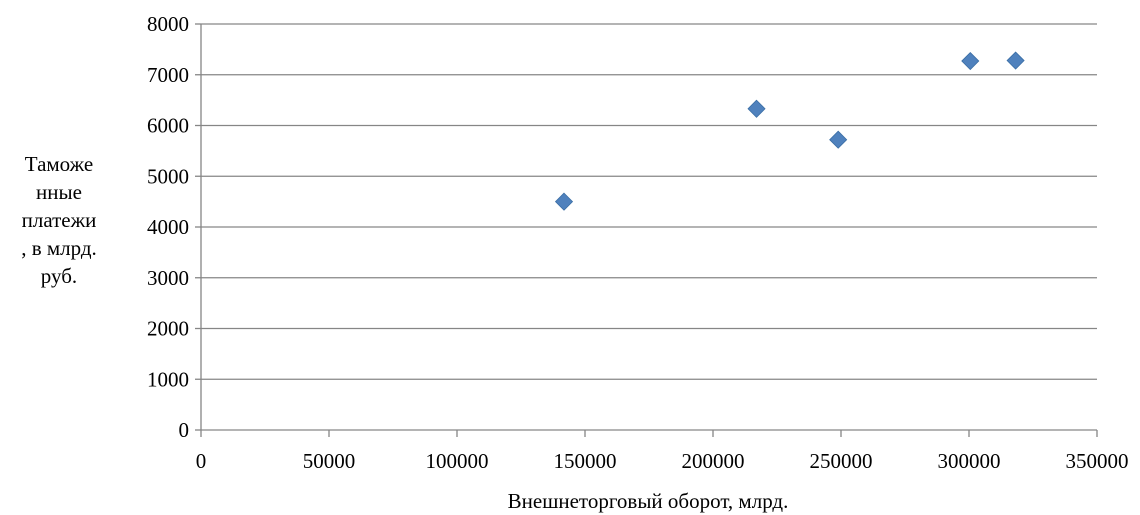  What do you see at coordinates (59, 276) in the screenshot?
I see `y-axis-title-line: руб.` at bounding box center [59, 276].